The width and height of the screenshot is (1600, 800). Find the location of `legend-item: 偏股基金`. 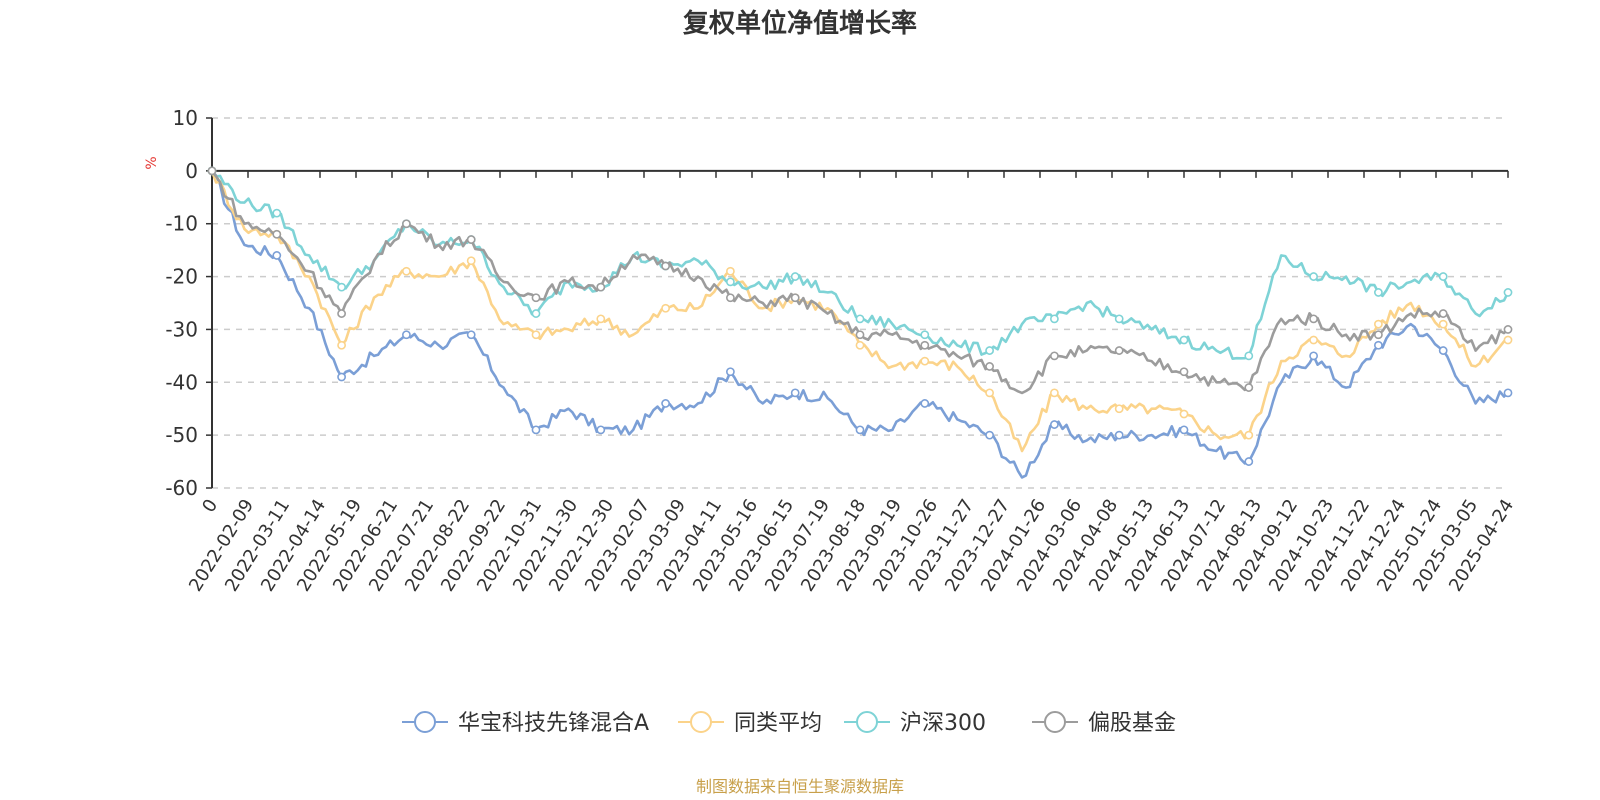

legend-item: 偏股基金 is located at coordinates (1104, 723).